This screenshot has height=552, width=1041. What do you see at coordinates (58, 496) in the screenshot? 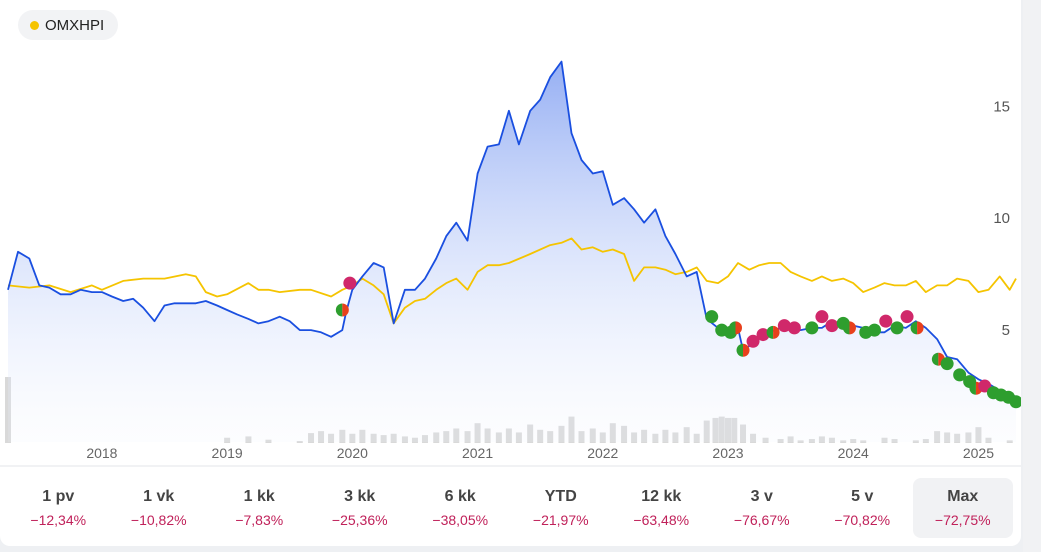
I see `period-label: 1 pv` at bounding box center [58, 496].